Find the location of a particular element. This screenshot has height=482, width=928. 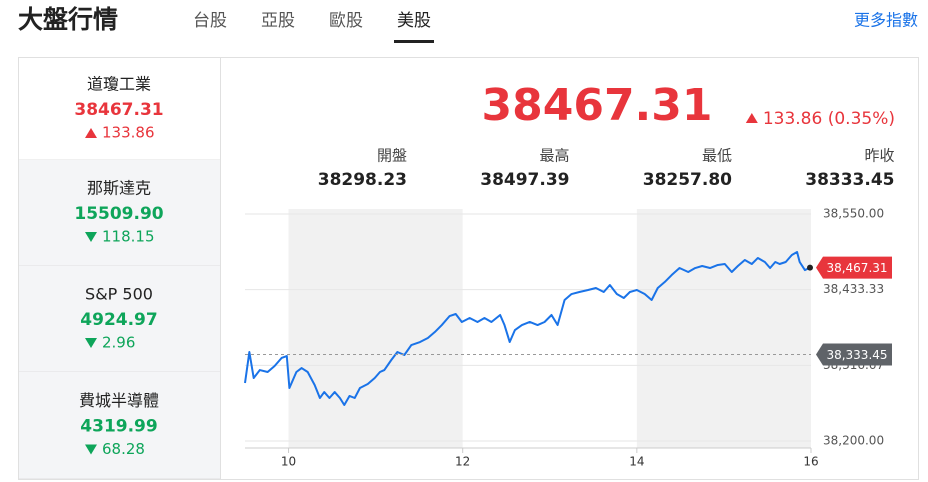

tab: 美股 is located at coordinates (414, 21).